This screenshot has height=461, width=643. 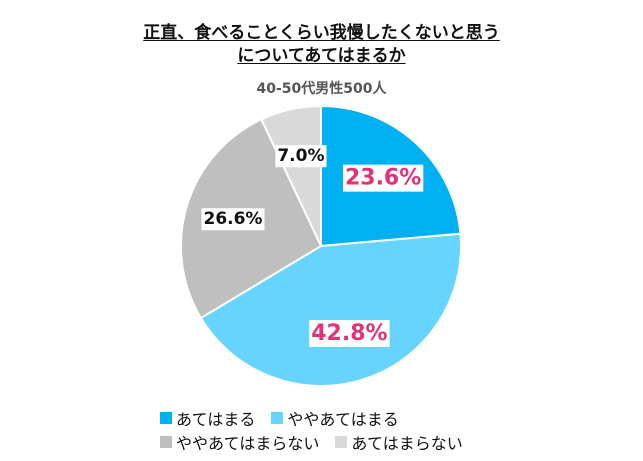 What do you see at coordinates (321, 89) in the screenshot?
I see `chart-subtitle: 40-50代男性500人` at bounding box center [321, 89].